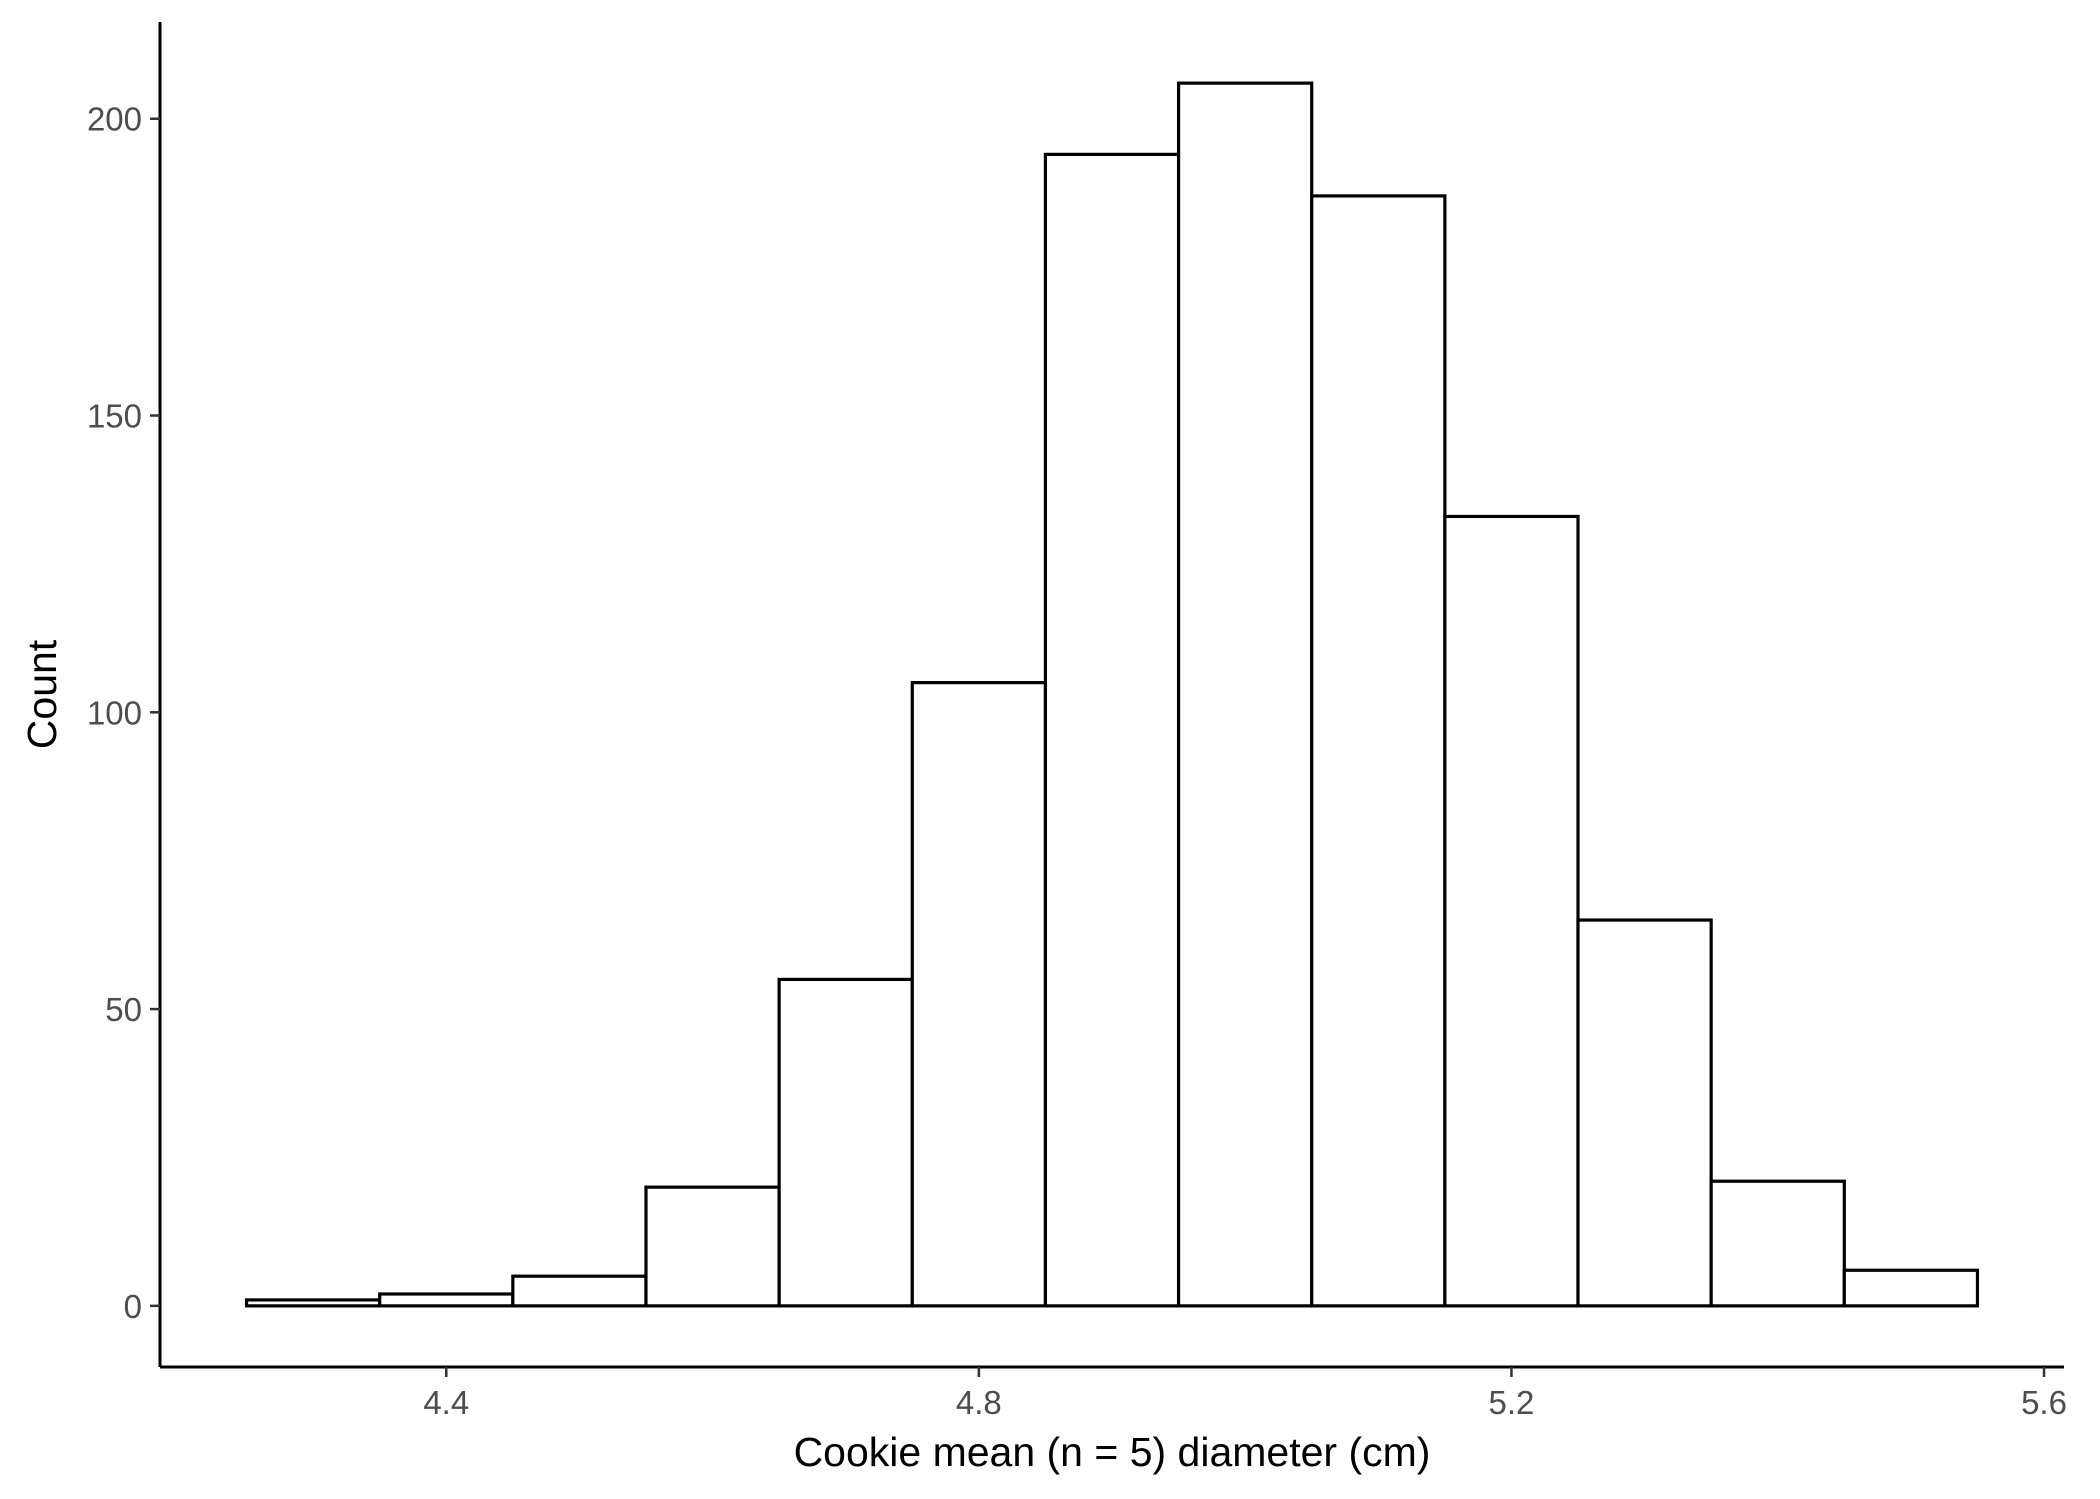 The height and width of the screenshot is (1499, 2100). Describe the element at coordinates (114, 712) in the screenshot. I see `y-tick-label: 100` at that location.